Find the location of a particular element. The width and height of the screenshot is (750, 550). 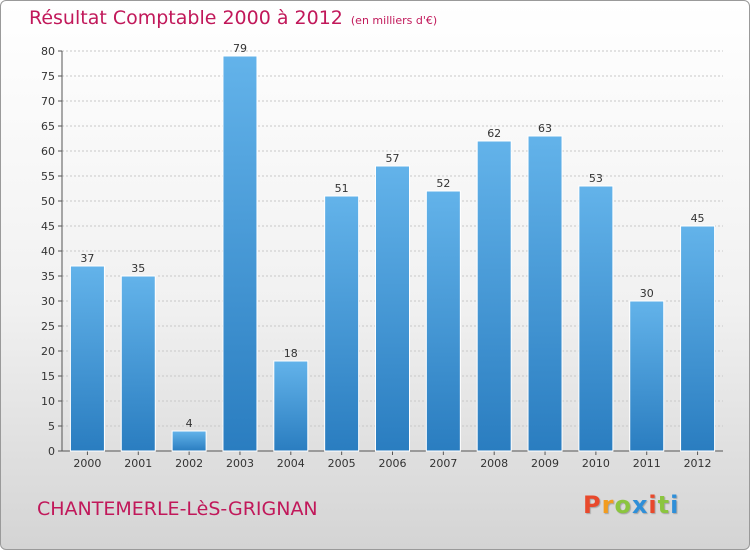

x-tick-label-2008: 2008 is located at coordinates (494, 463).